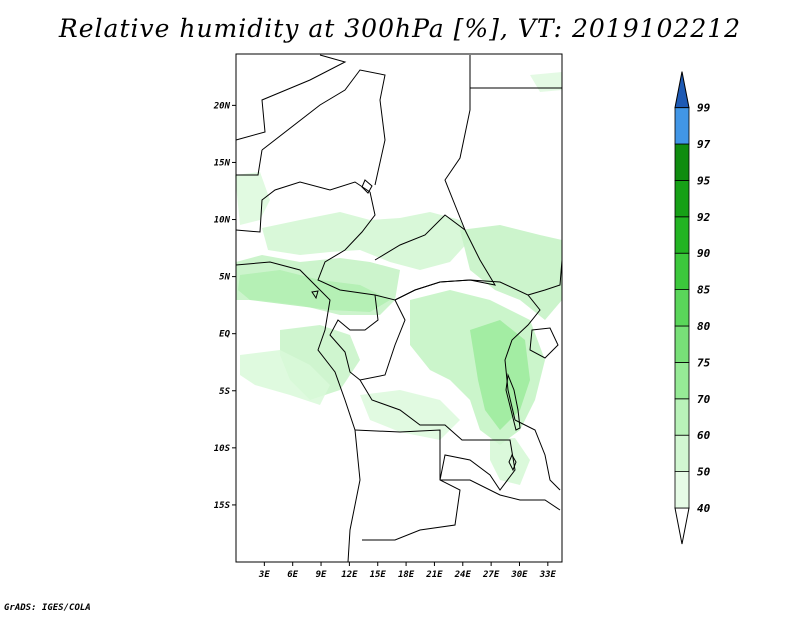  I want to click on humidity-region-lakes, so click(500, 375).